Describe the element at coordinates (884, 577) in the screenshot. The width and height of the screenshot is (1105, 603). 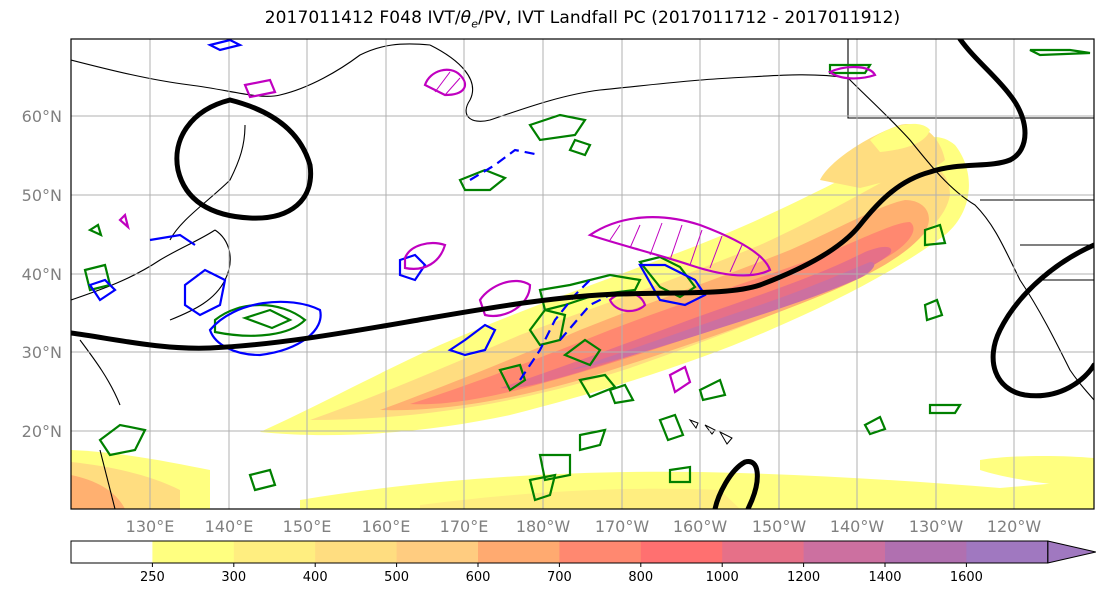
I see `colorbar-tick-label: 1400` at that location.